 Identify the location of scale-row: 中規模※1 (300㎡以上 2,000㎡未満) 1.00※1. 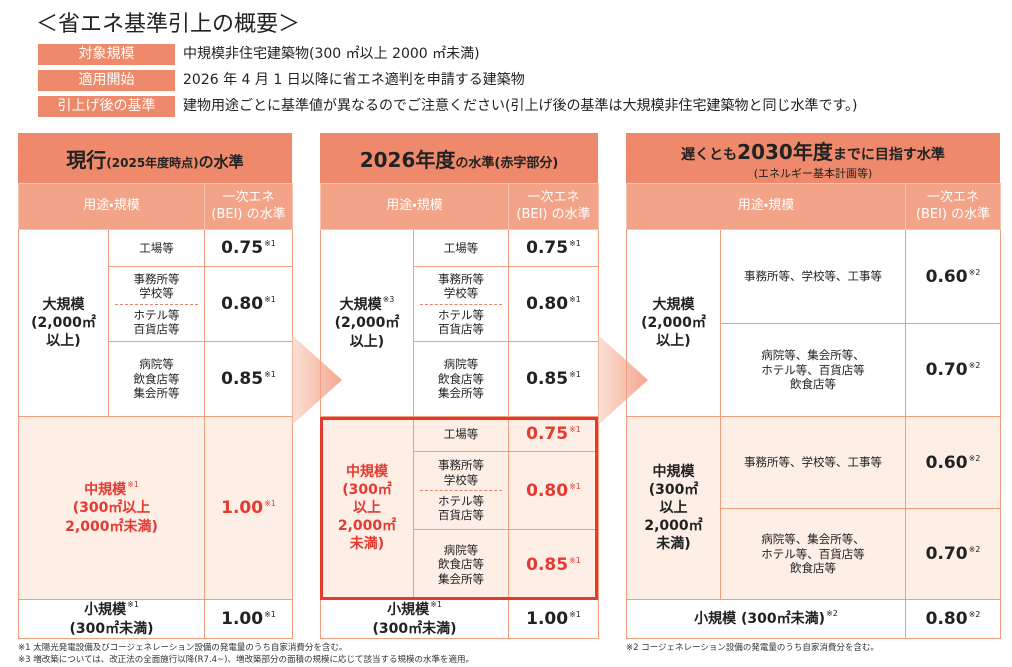
(155, 508).